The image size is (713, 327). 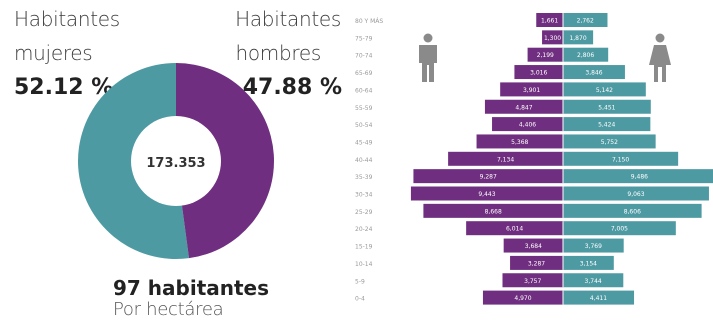 I want to click on male-value-label: 4,847, so click(x=523, y=107).